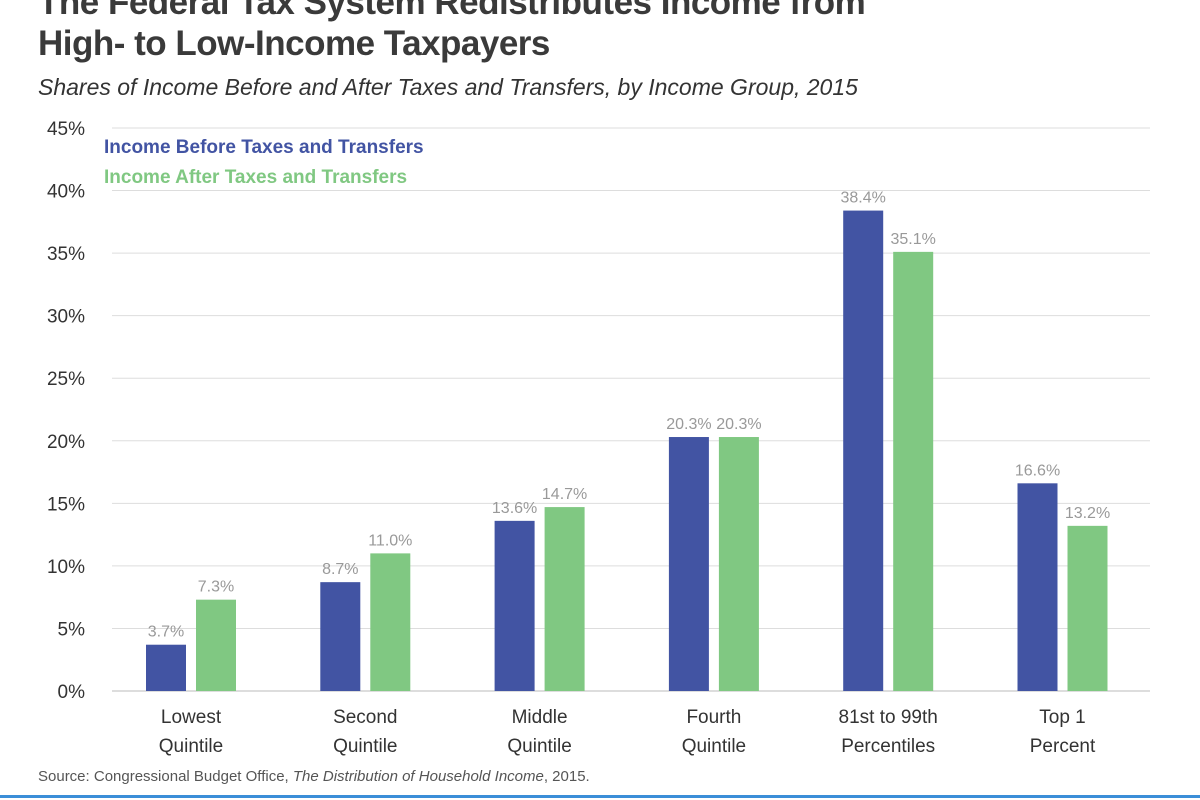  What do you see at coordinates (72, 692) in the screenshot?
I see `y-tick-label: 0%` at bounding box center [72, 692].